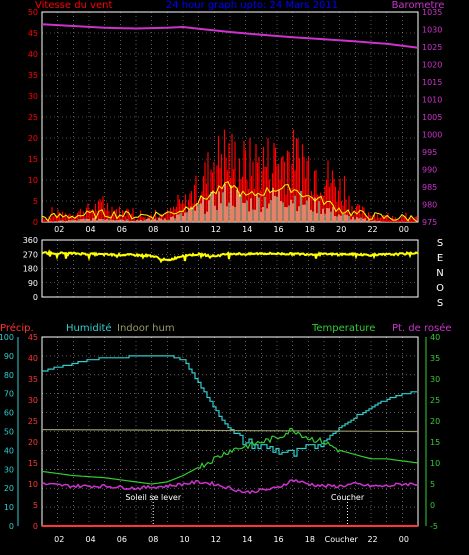  I want to click on hour-label-panel1: 12, so click(216, 229).